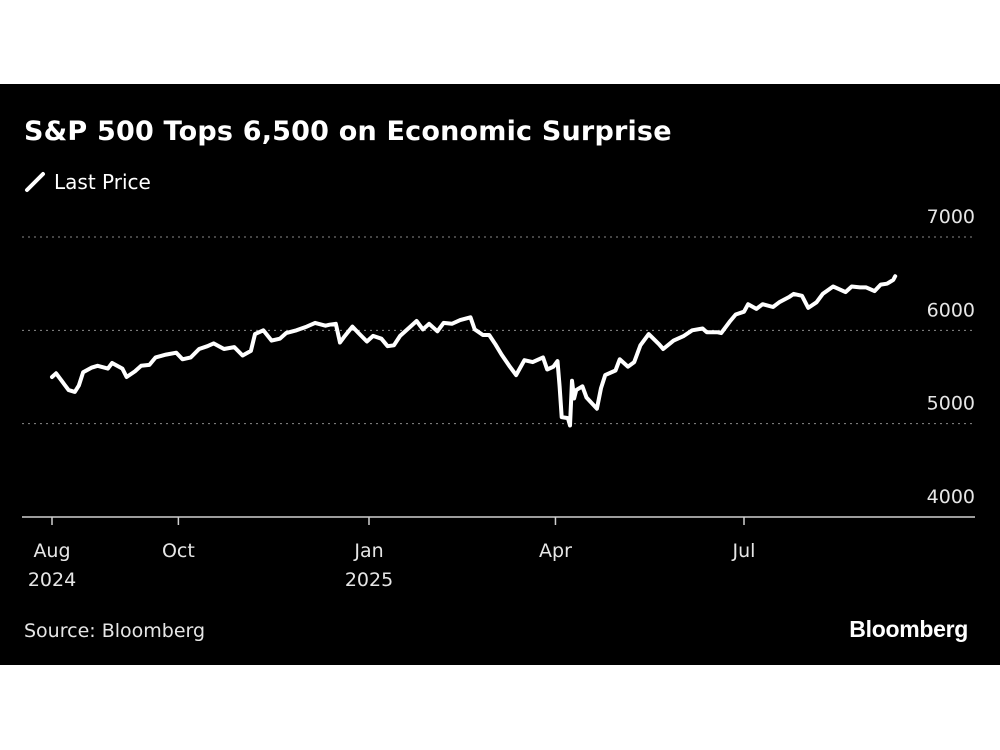 This screenshot has height=750, width=1000. What do you see at coordinates (369, 580) in the screenshot?
I see `x-tick-year-2025: 2025` at bounding box center [369, 580].